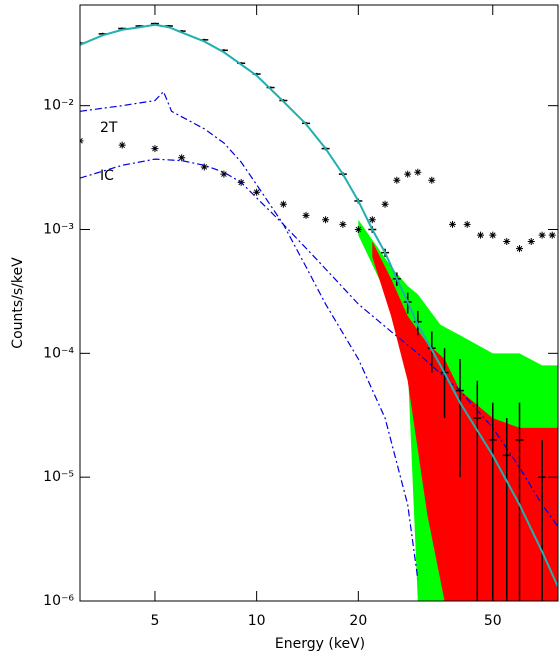  Describe the element at coordinates (257, 621) in the screenshot. I see `x-tick-label: 10` at that location.